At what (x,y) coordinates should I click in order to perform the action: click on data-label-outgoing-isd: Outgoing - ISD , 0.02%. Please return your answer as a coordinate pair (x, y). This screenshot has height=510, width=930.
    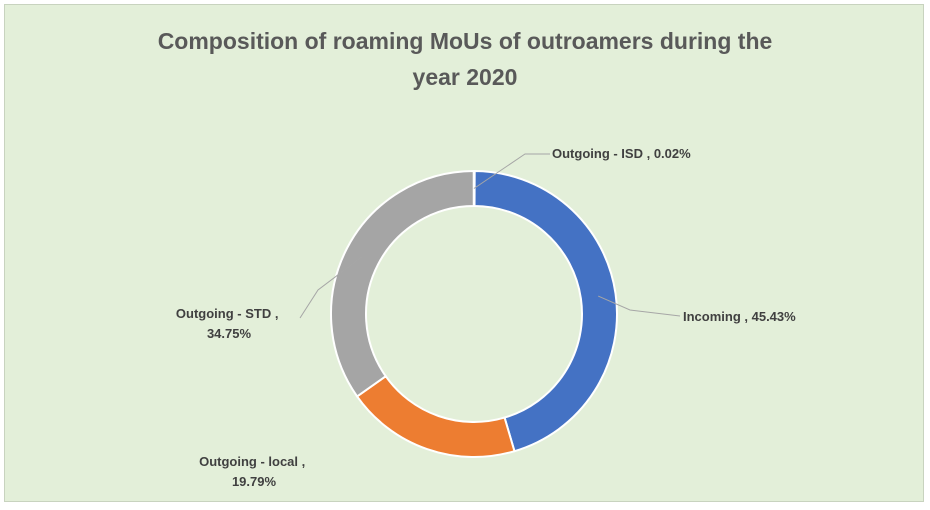
    Looking at the image, I should click on (621, 153).